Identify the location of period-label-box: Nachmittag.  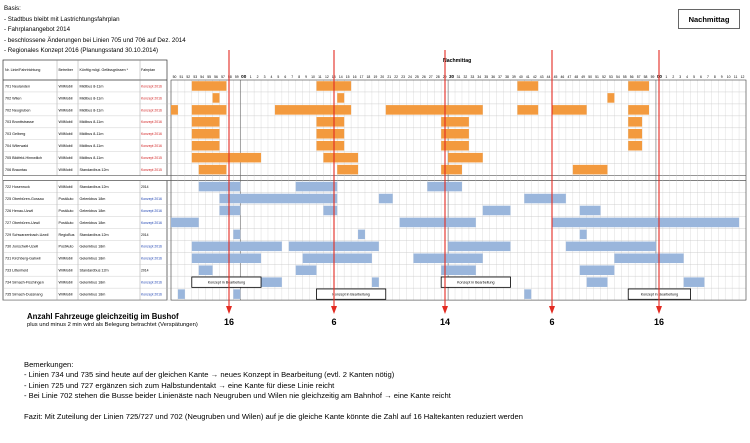
(709, 19).